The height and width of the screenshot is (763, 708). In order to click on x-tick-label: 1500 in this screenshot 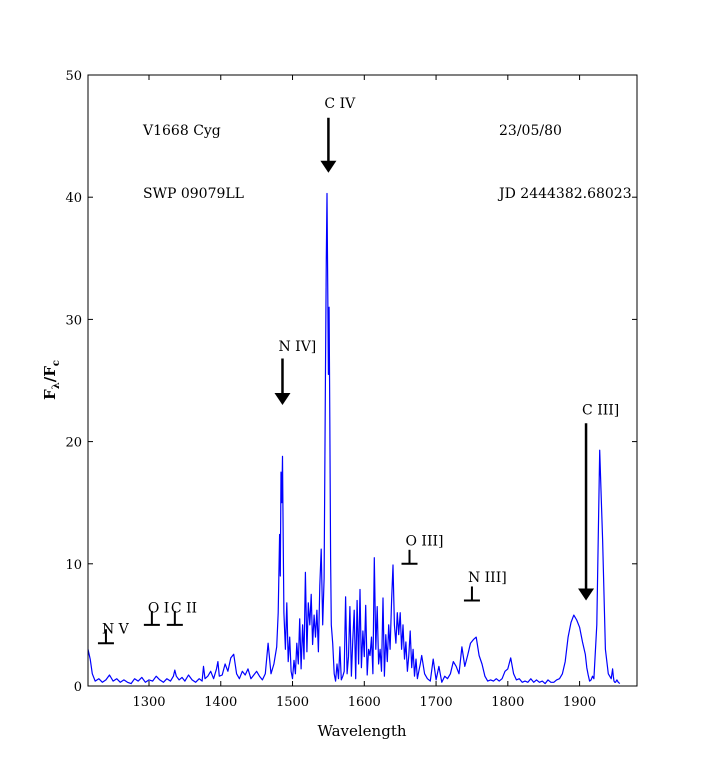, I will do `click(292, 702)`.